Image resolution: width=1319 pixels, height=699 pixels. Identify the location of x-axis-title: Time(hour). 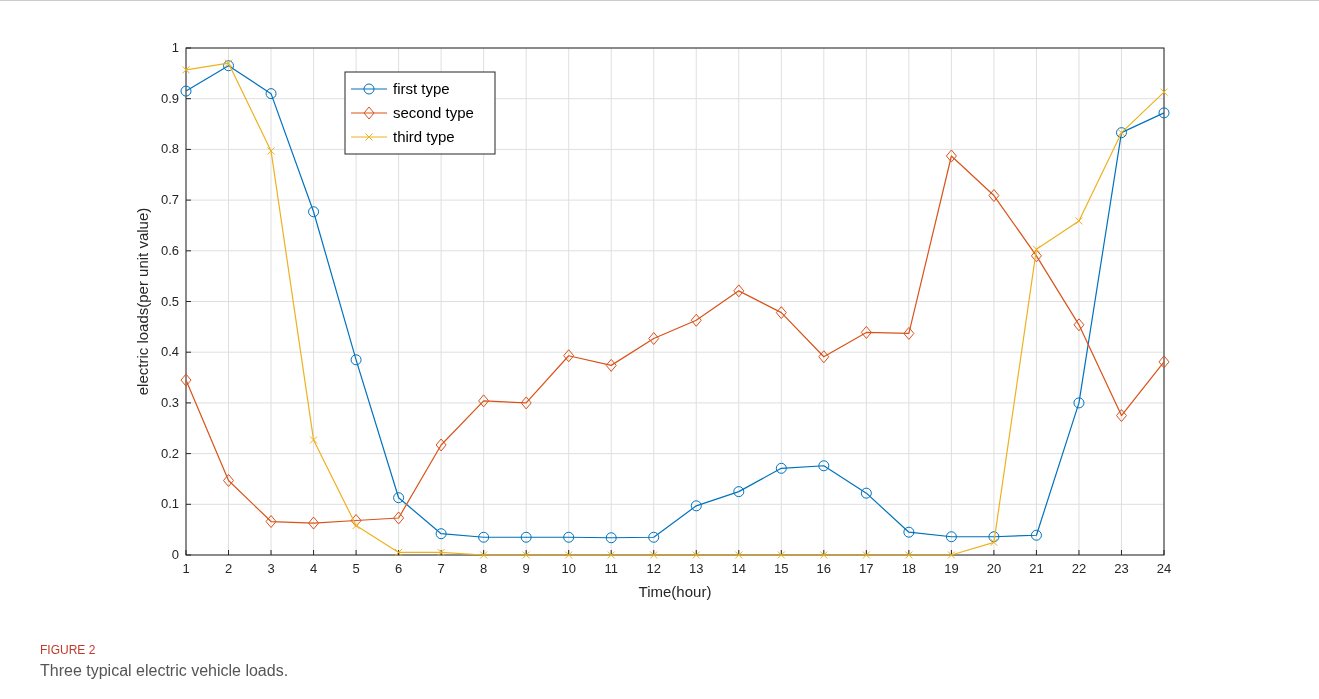
(675, 591).